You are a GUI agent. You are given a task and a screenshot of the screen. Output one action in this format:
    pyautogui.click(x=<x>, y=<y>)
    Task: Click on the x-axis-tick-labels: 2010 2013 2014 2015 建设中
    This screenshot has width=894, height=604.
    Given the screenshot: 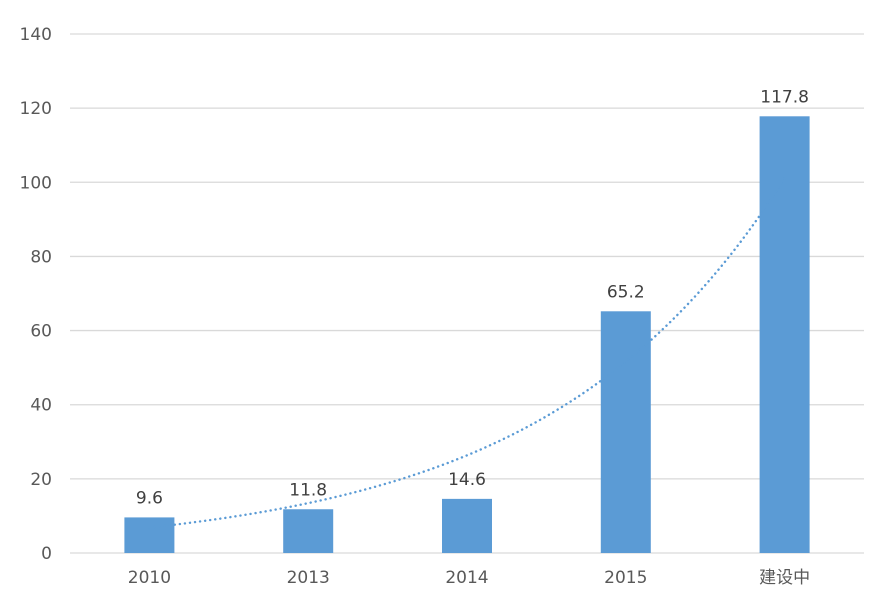 What is the action you would take?
    pyautogui.click(x=469, y=578)
    